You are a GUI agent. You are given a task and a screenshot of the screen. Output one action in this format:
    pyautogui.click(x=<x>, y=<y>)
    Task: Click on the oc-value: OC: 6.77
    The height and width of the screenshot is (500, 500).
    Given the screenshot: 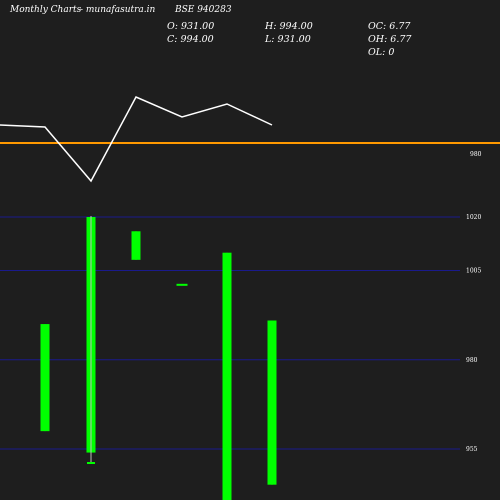 What is the action you would take?
    pyautogui.click(x=389, y=26)
    